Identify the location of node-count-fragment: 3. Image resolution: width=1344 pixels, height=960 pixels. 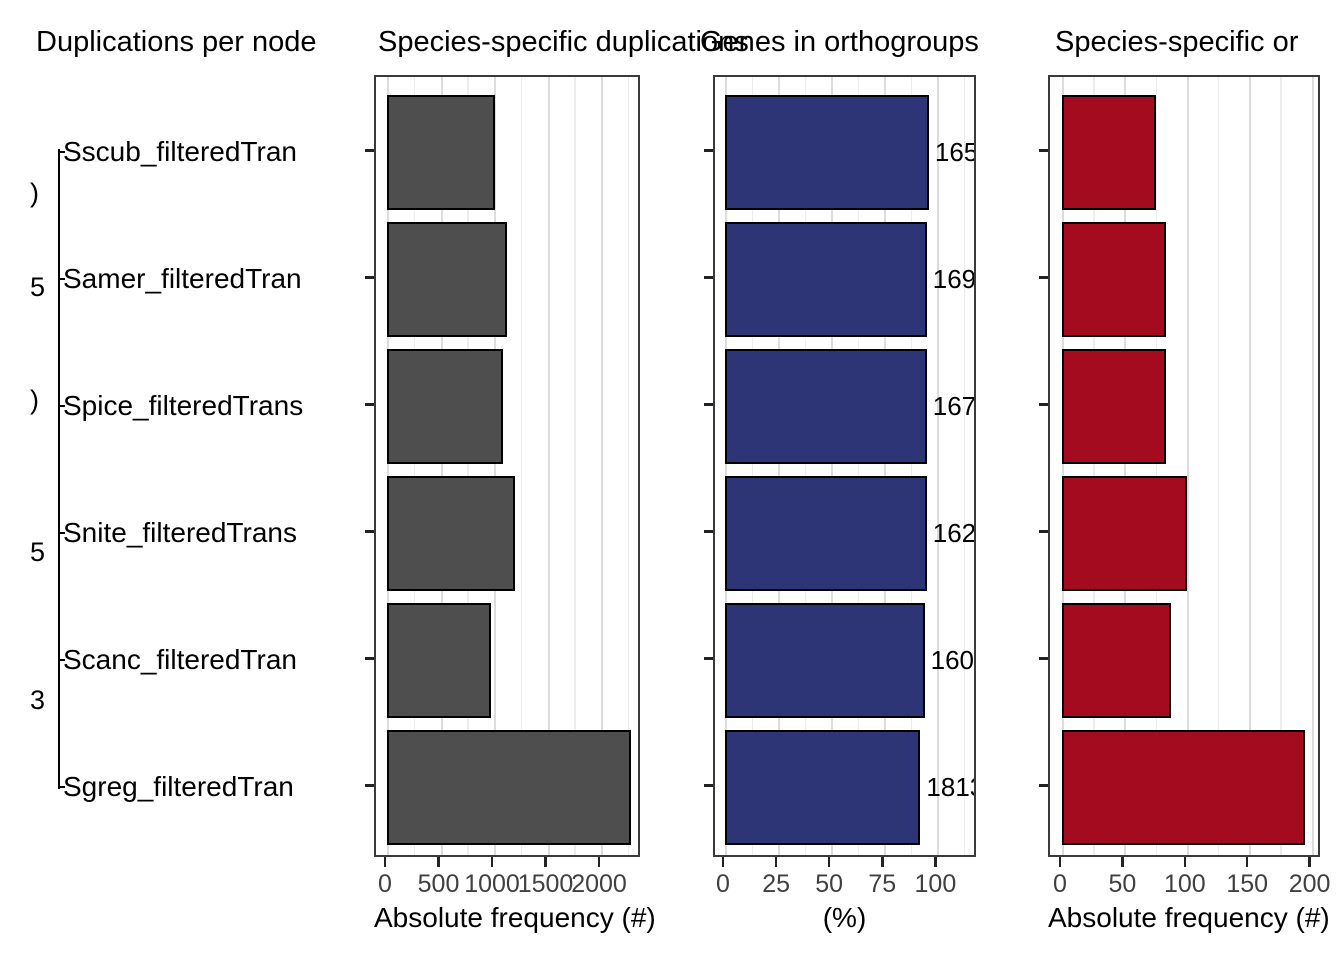
(38, 700).